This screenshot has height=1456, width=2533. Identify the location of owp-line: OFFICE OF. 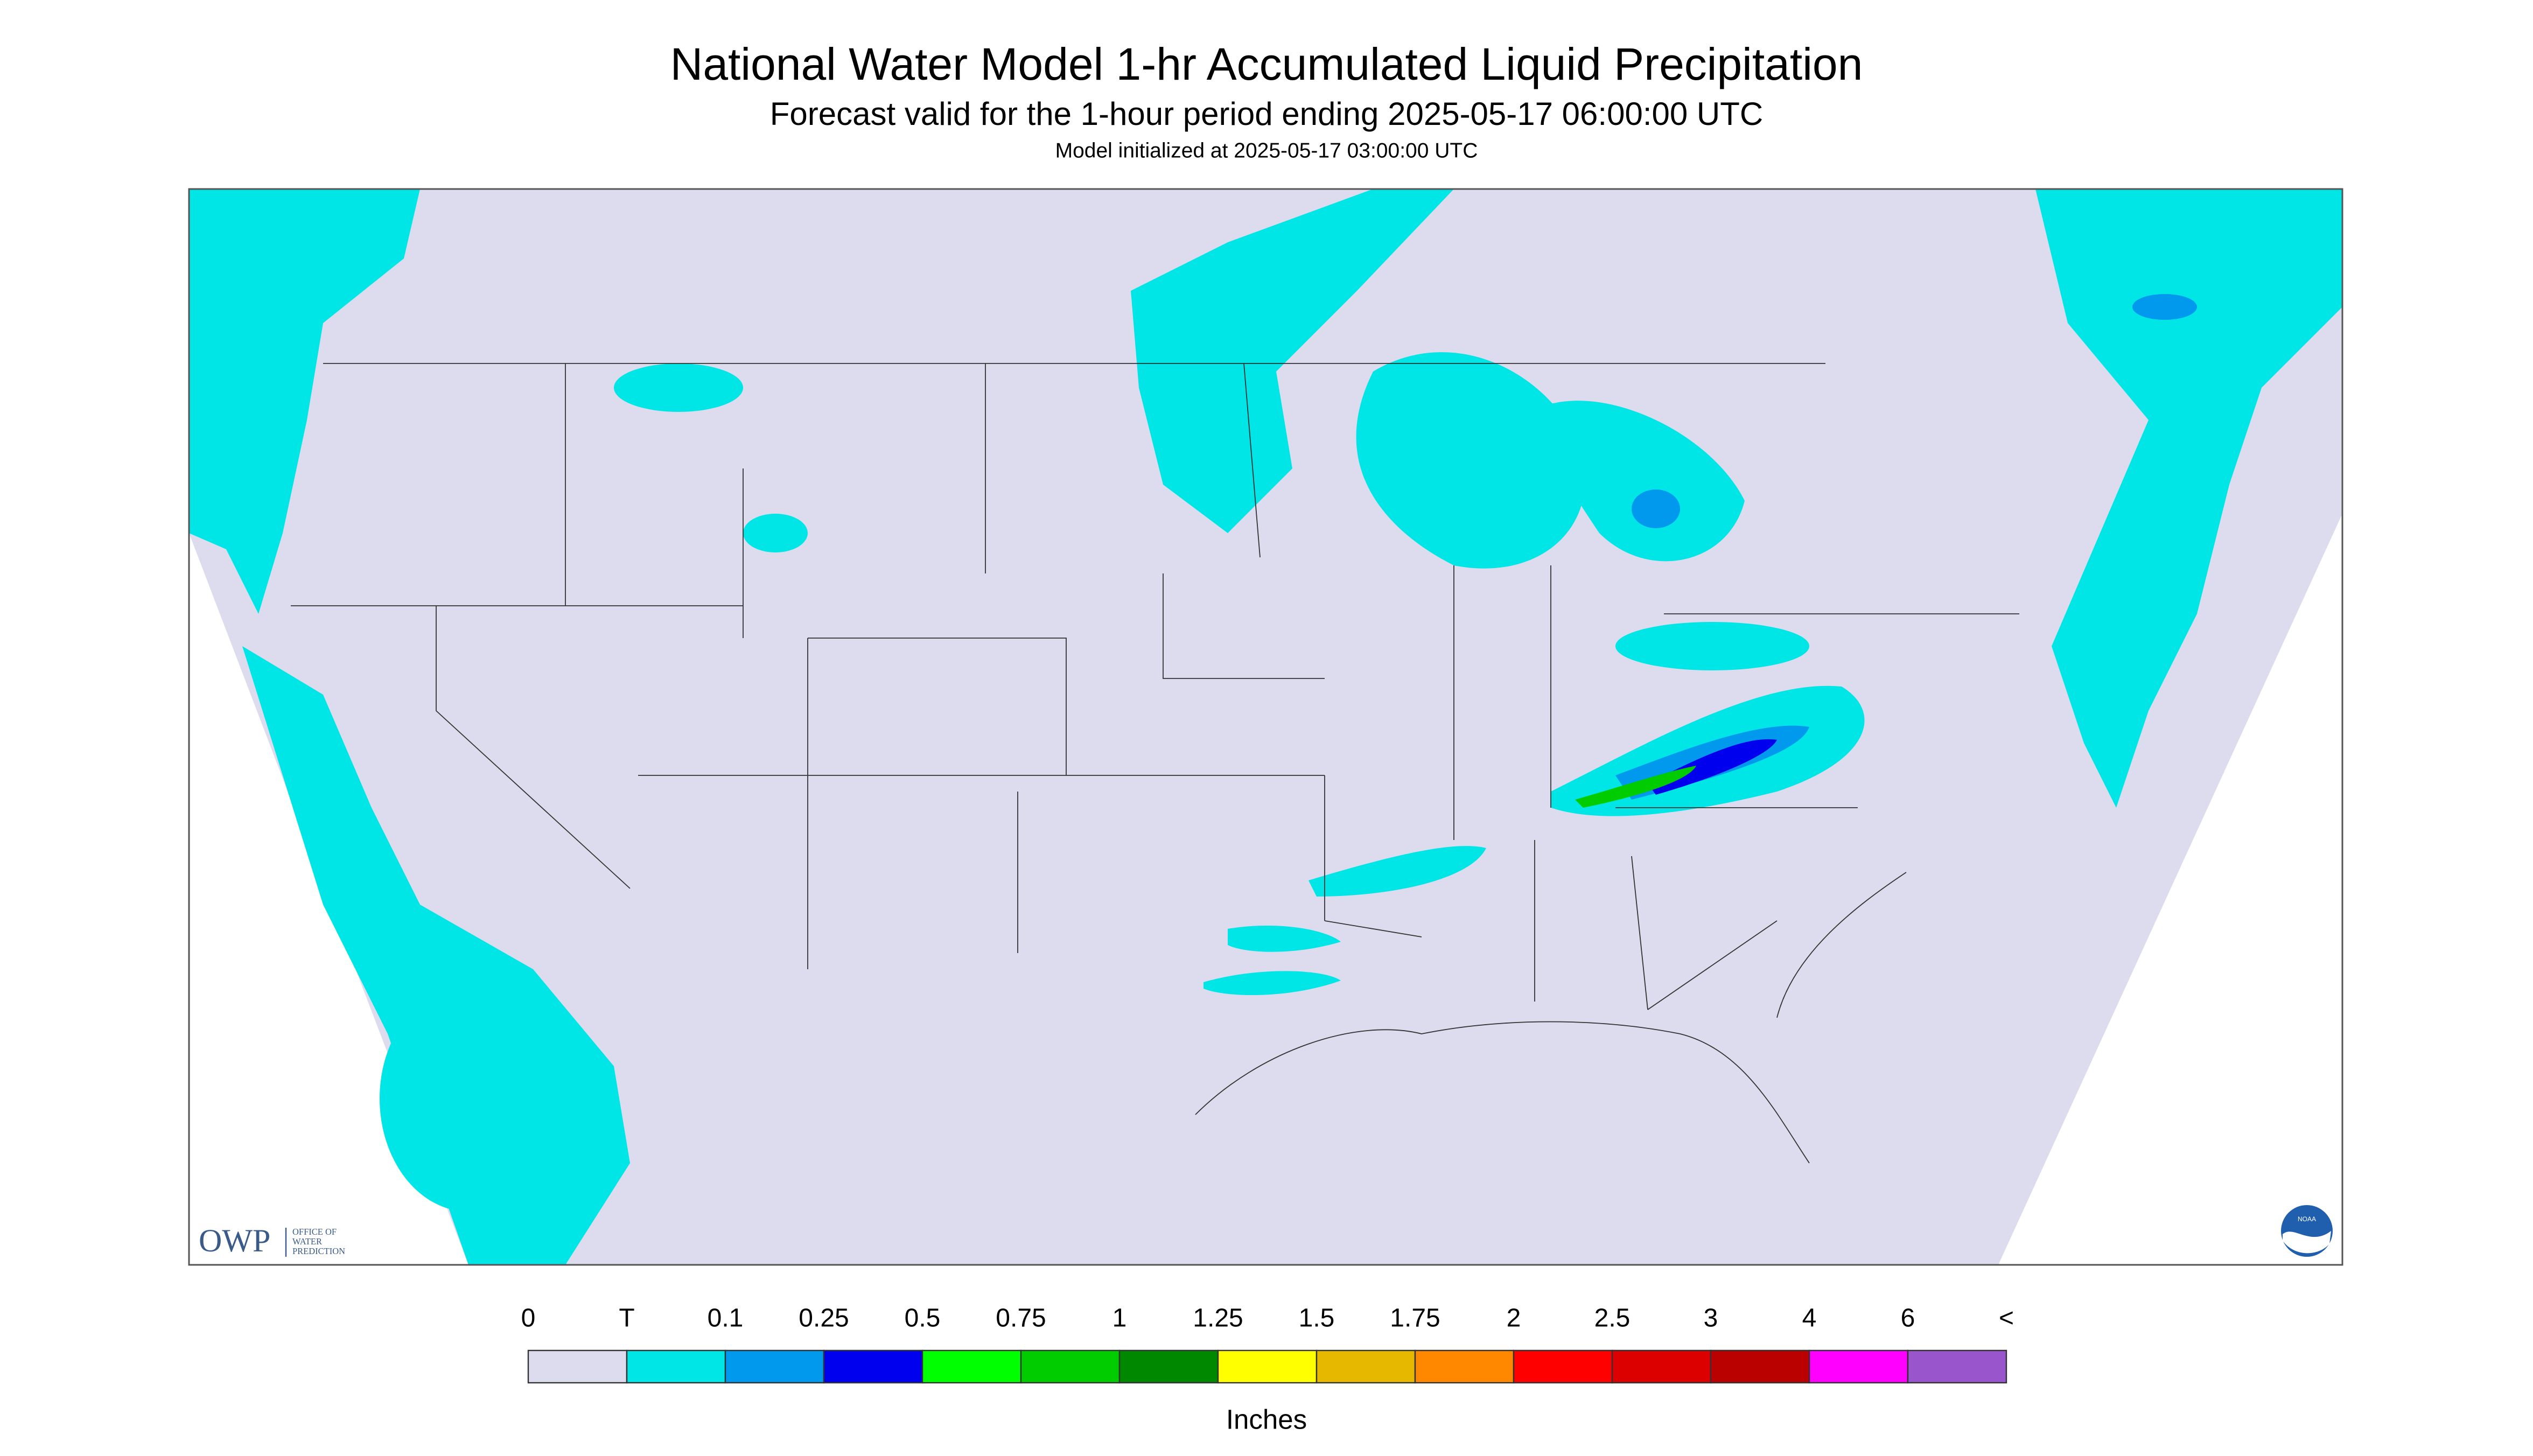
(314, 1232).